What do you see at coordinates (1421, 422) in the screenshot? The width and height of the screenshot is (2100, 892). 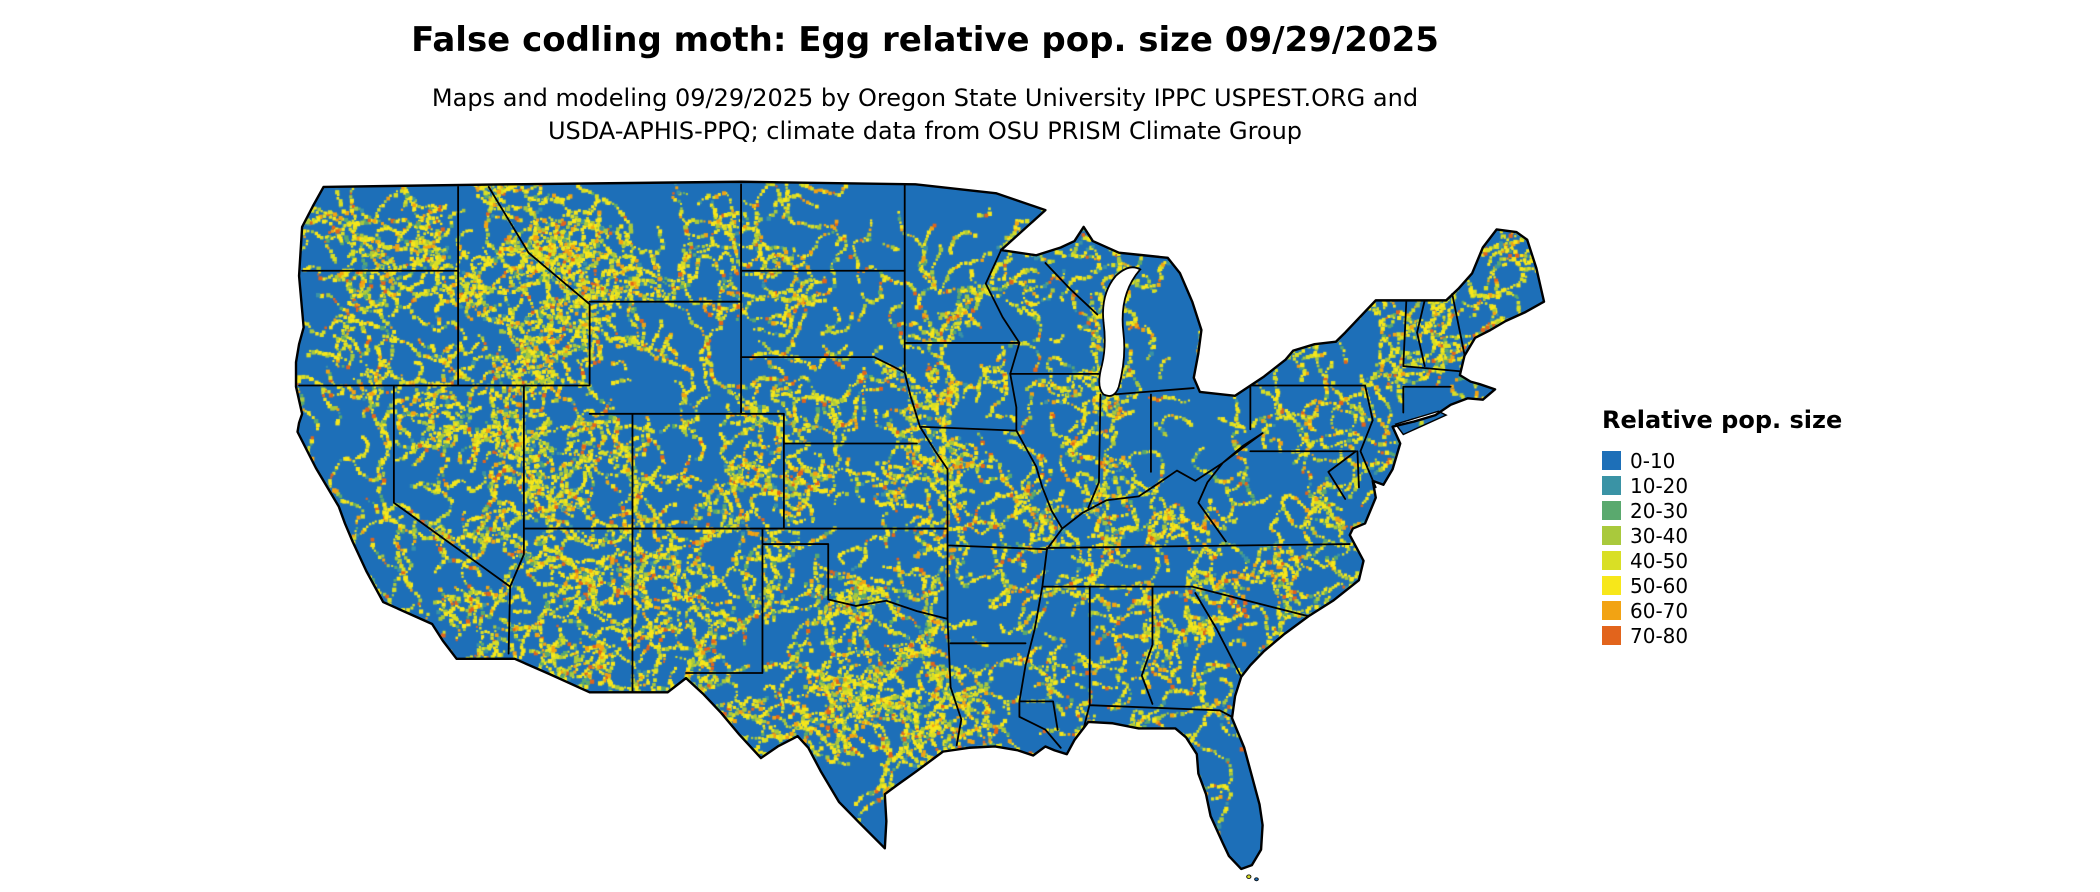 I see `long-island` at bounding box center [1421, 422].